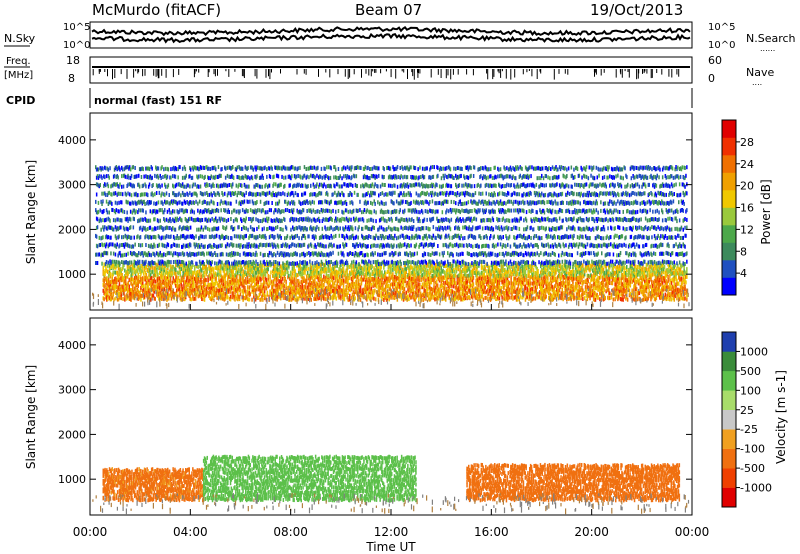 The height and width of the screenshot is (554, 800). Describe the element at coordinates (71, 78) in the screenshot. I see `freq-left-tick-bottom: 8` at that location.